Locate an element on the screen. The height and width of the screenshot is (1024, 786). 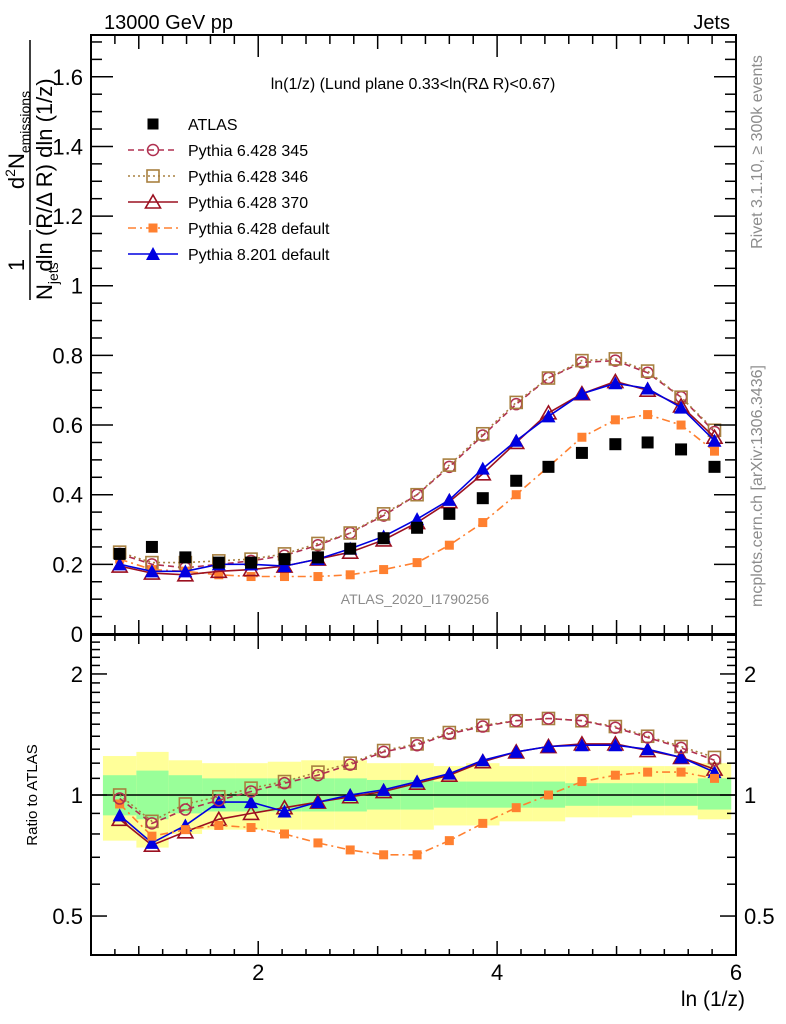
ylabel-num-sup: 2 is located at coordinates (10, 173).